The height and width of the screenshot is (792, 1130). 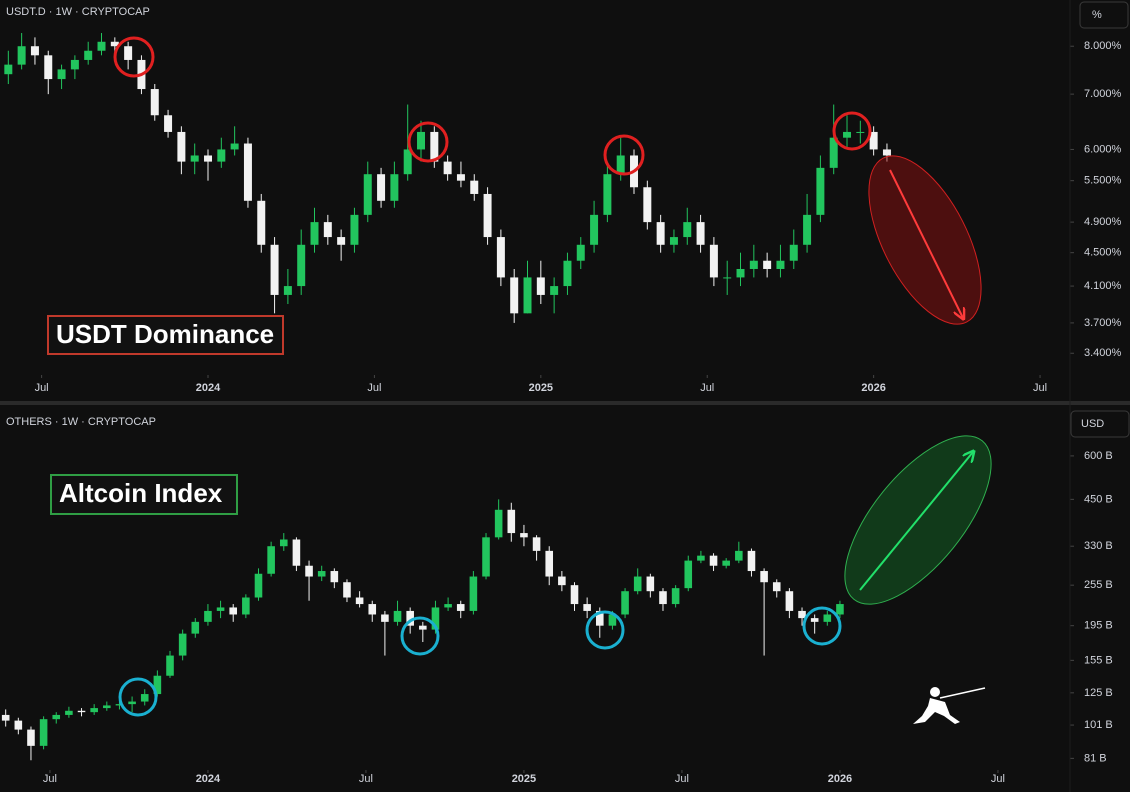 What do you see at coordinates (78, 12) in the screenshot?
I see `chart-title: USDT.D · 1W · CRYPTOCAP` at bounding box center [78, 12].